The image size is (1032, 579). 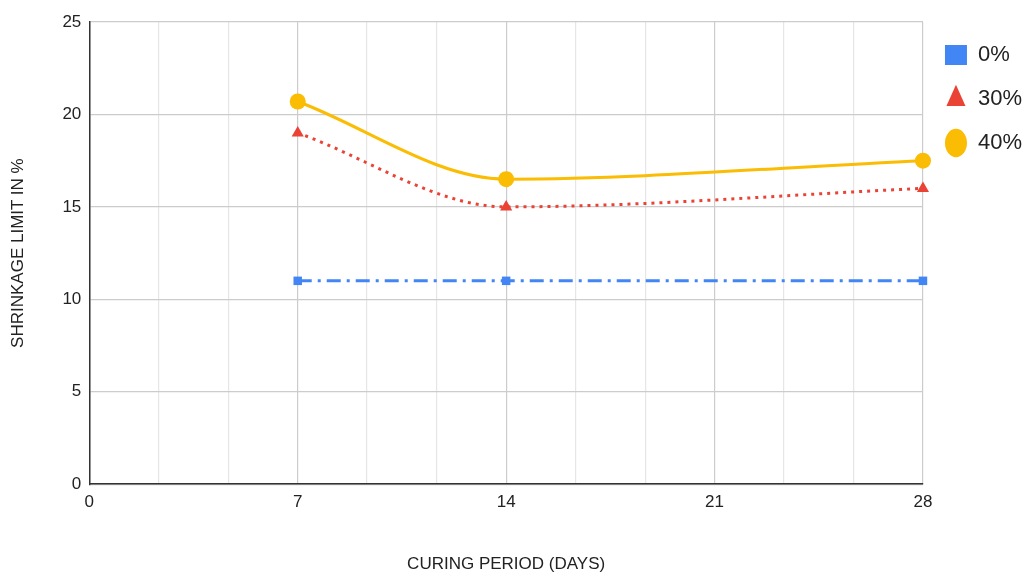 I want to click on y-tick-label: 15, so click(x=72, y=206).